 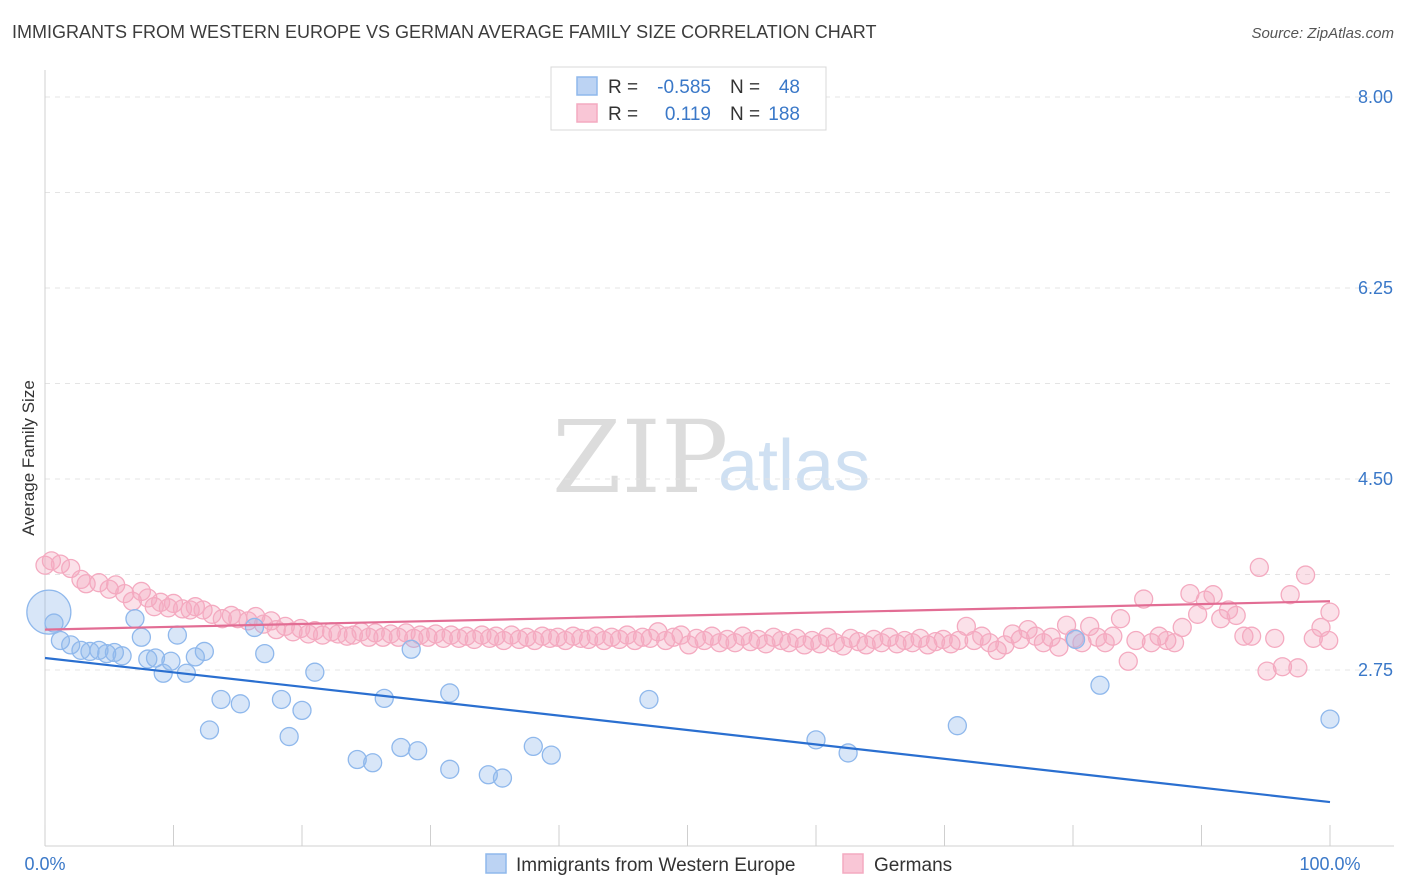 What do you see at coordinates (640, 457) in the screenshot?
I see `watermark-zip: ZIP` at bounding box center [640, 457].